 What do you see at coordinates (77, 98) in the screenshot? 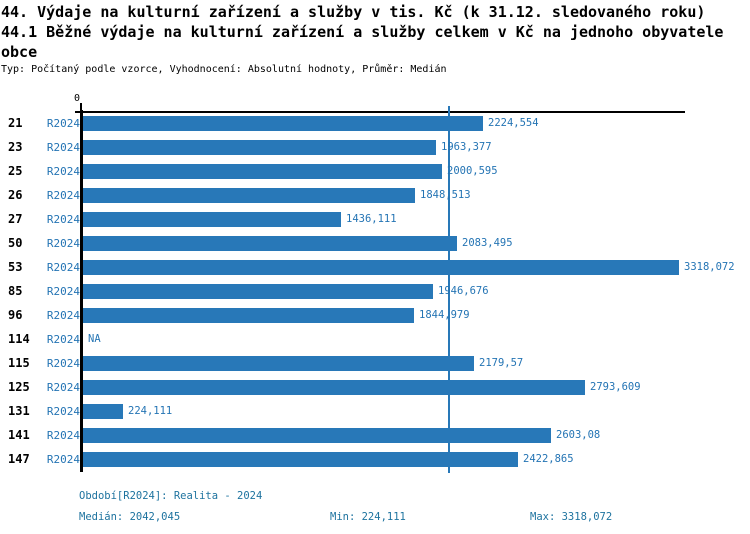
I see `x-axis-origin-tick-label: 0` at bounding box center [77, 98].